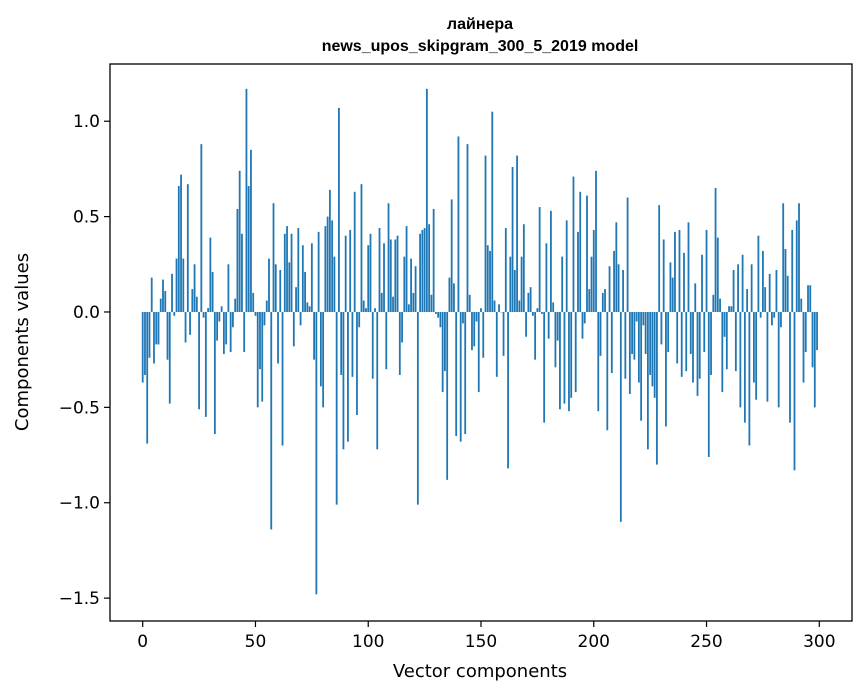 Image resolution: width=867 pixels, height=696 pixels. Describe the element at coordinates (86, 218) in the screenshot. I see `y-tick-label: 0.5` at that location.